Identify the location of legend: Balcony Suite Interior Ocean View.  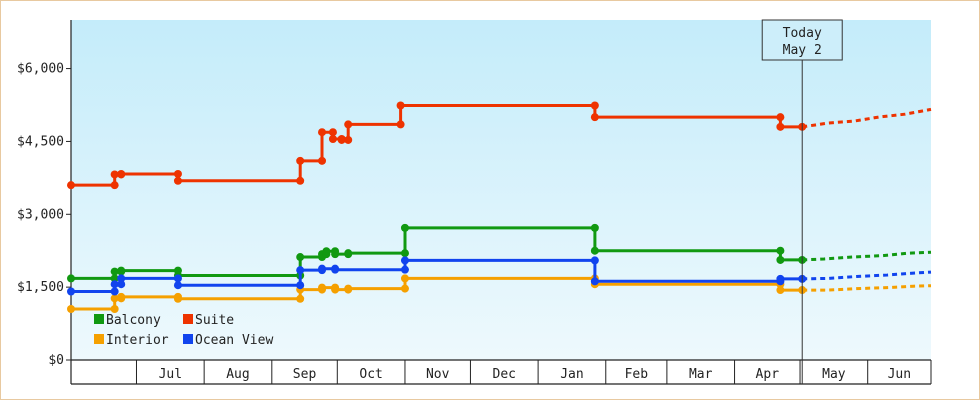
(183, 330).